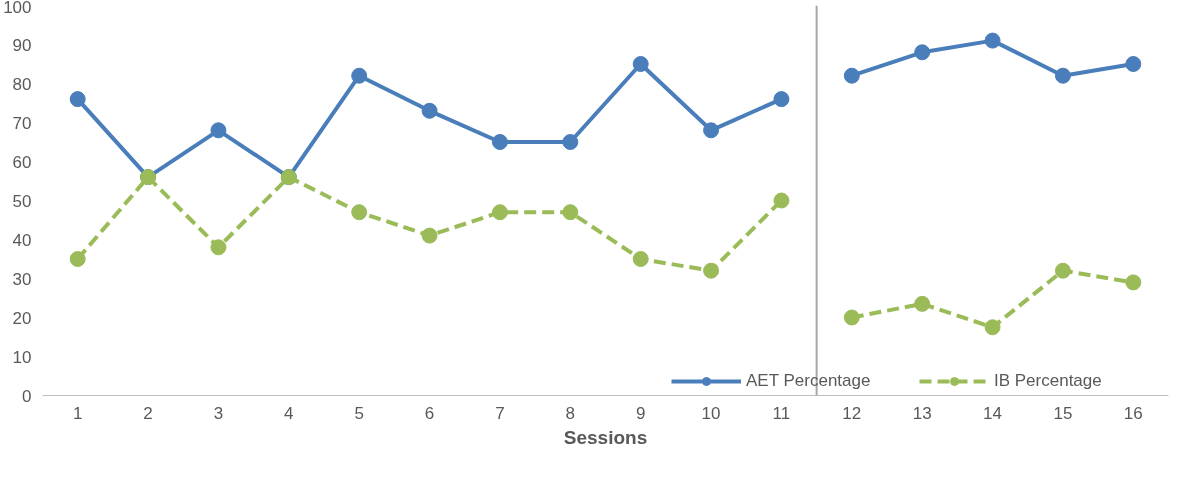 The image size is (1198, 481). What do you see at coordinates (852, 413) in the screenshot?
I see `x-tick-label: 12` at bounding box center [852, 413].